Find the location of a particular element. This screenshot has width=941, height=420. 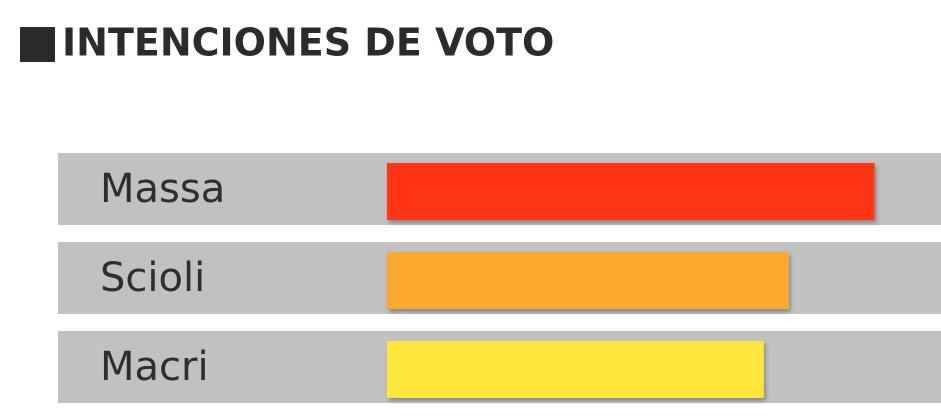

title-icon is located at coordinates (37, 44).